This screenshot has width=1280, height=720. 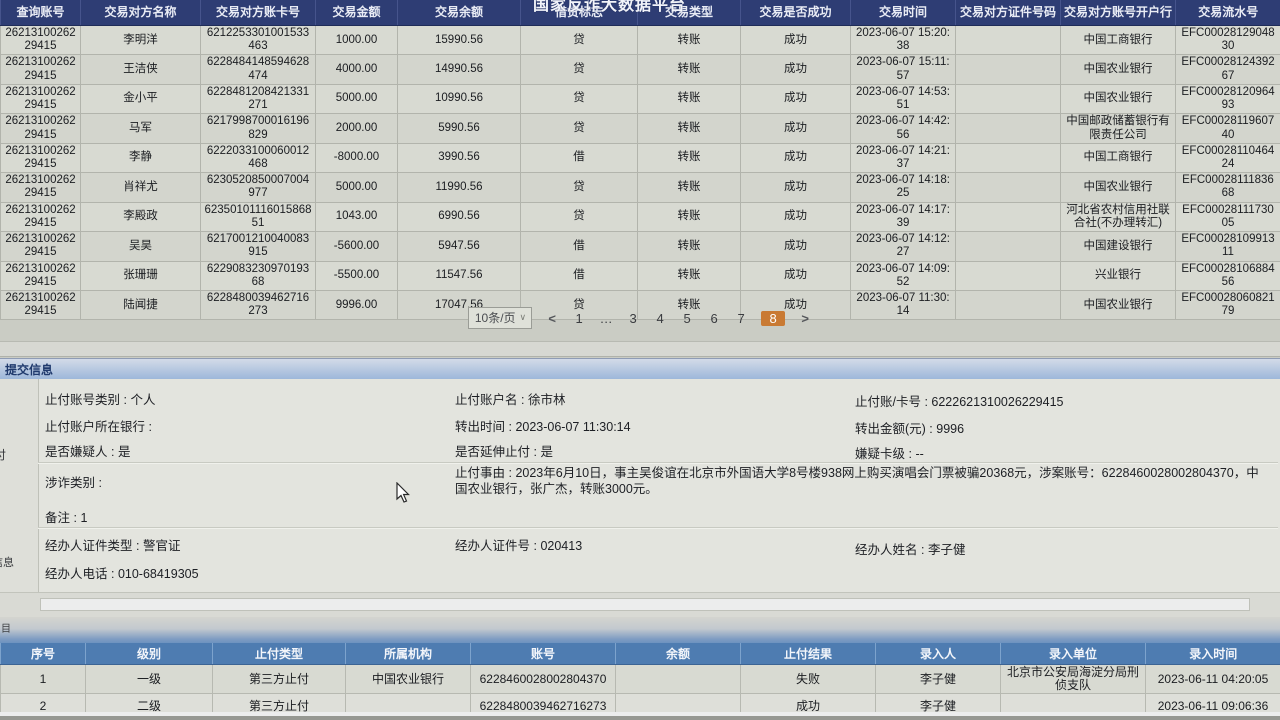 I want to click on field-label: 经办人证件号, so click(x=493, y=546).